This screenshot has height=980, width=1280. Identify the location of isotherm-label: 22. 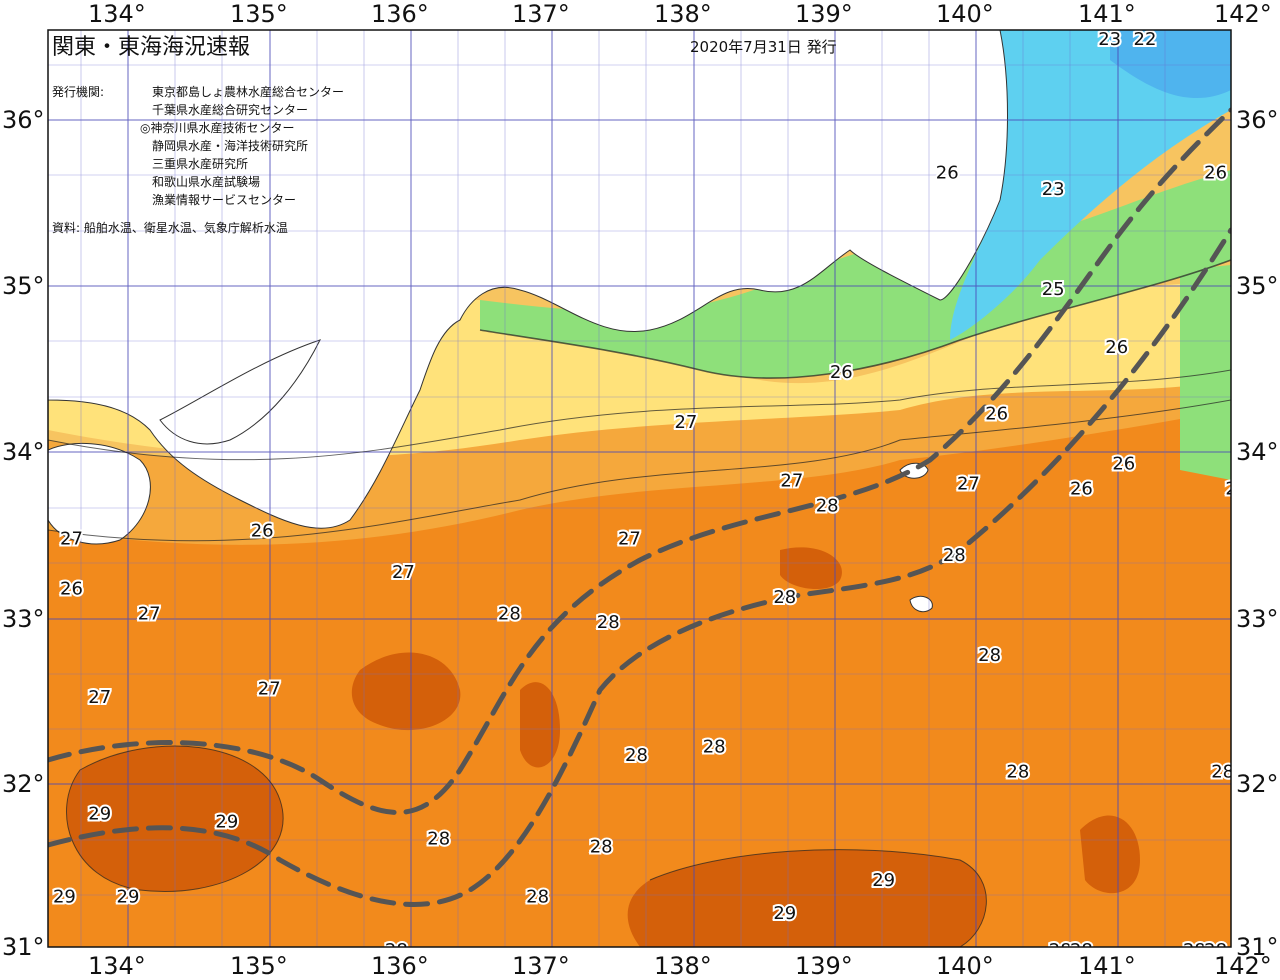
(1145, 39).